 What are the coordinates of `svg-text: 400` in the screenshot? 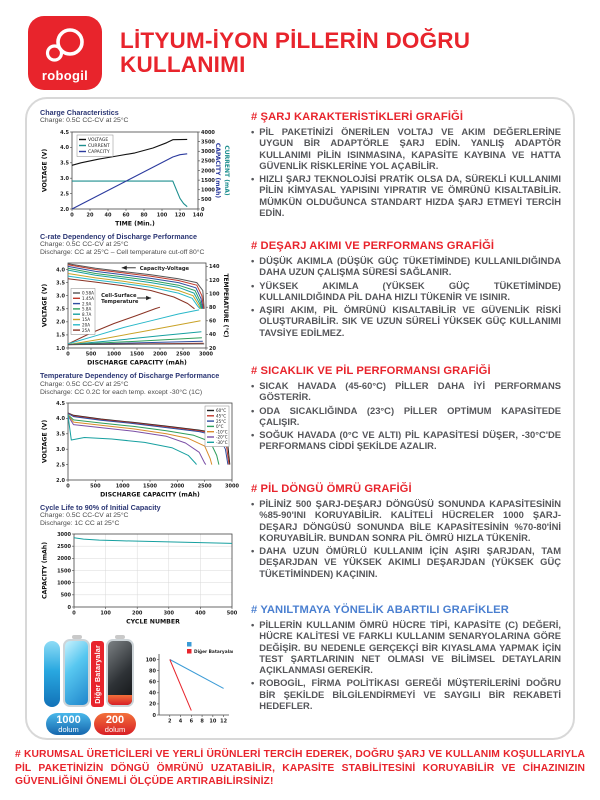 It's located at (200, 614).